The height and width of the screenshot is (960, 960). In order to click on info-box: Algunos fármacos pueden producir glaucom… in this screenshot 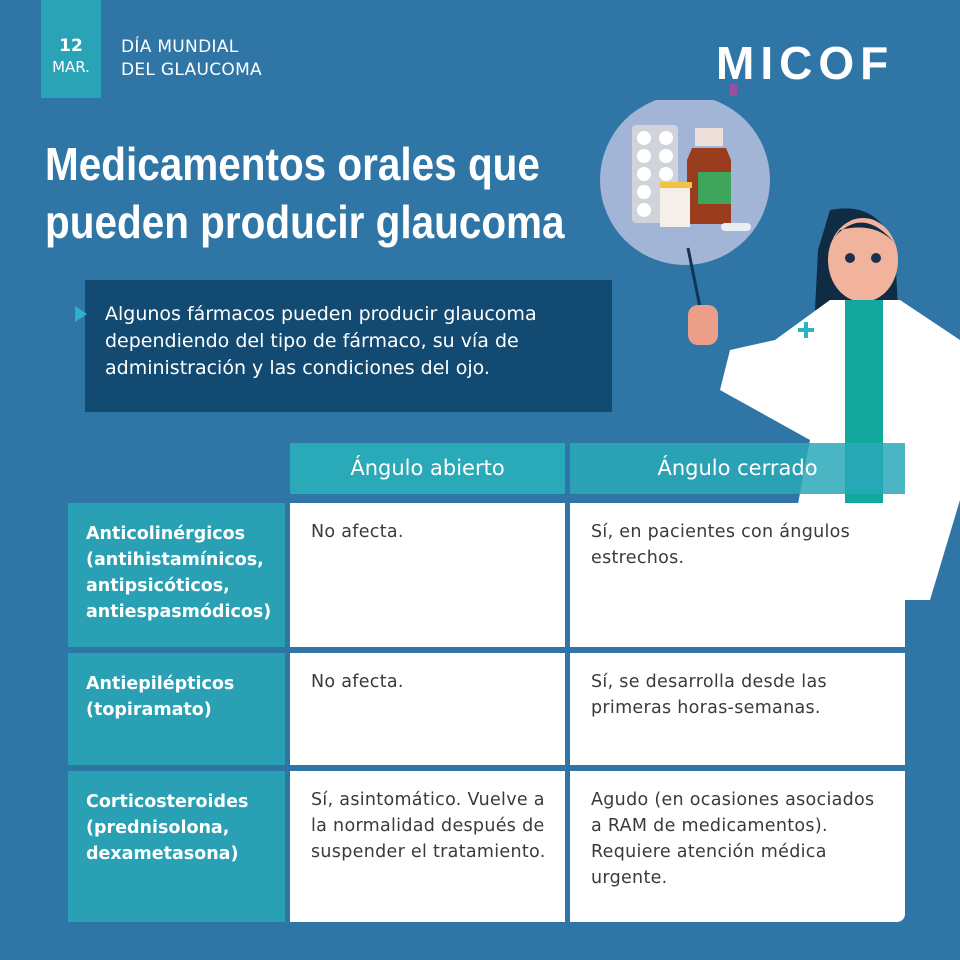, I will do `click(343, 346)`.